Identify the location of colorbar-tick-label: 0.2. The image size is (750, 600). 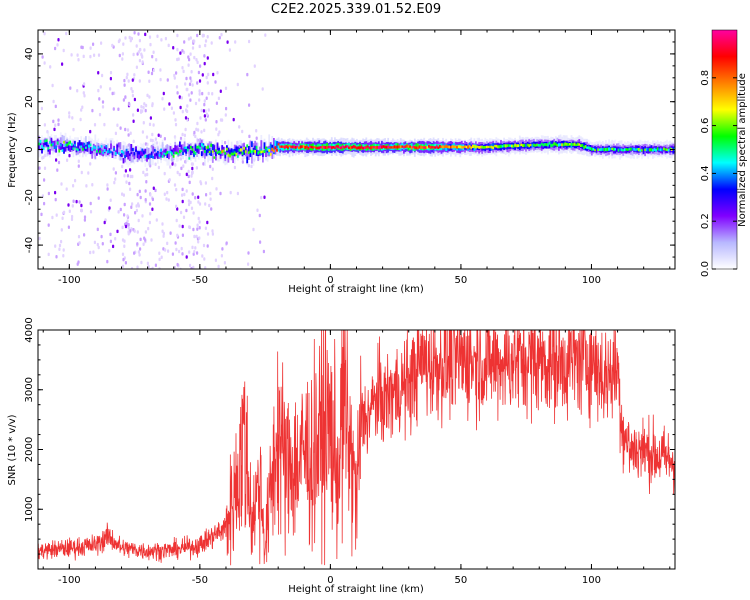
(705, 221).